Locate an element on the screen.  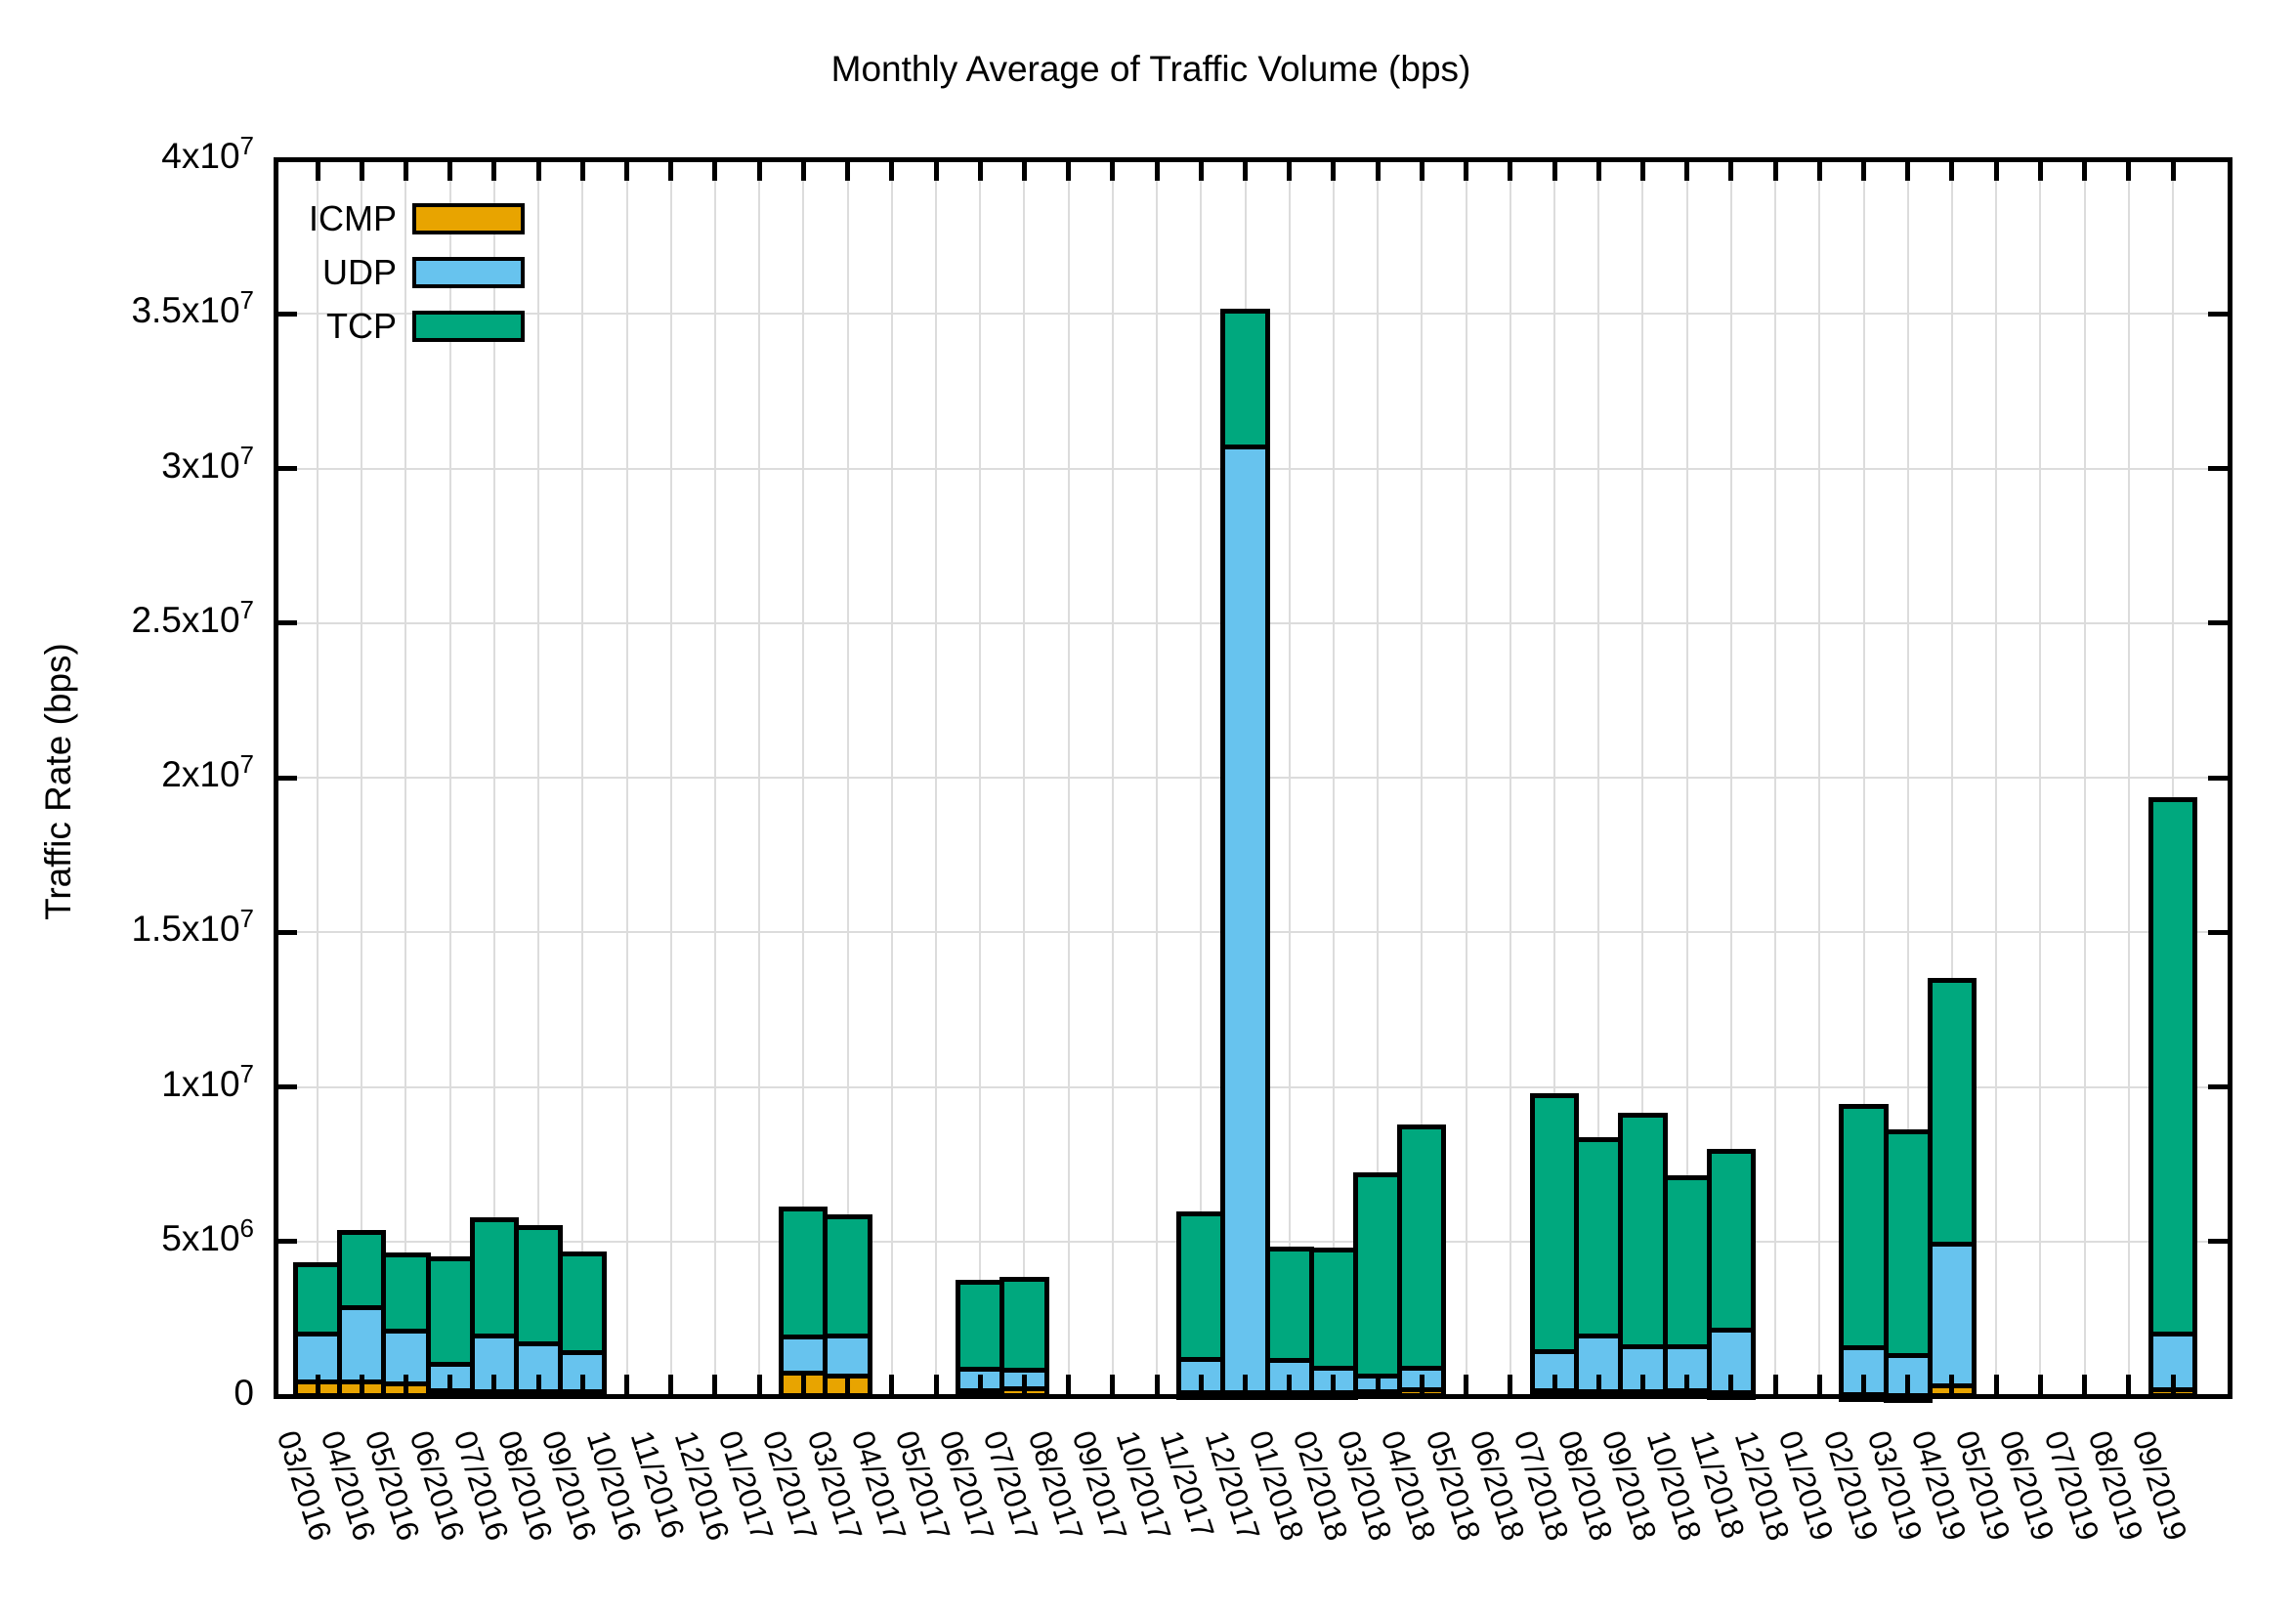
legend-row-tcp: TCP is located at coordinates (407, 326).